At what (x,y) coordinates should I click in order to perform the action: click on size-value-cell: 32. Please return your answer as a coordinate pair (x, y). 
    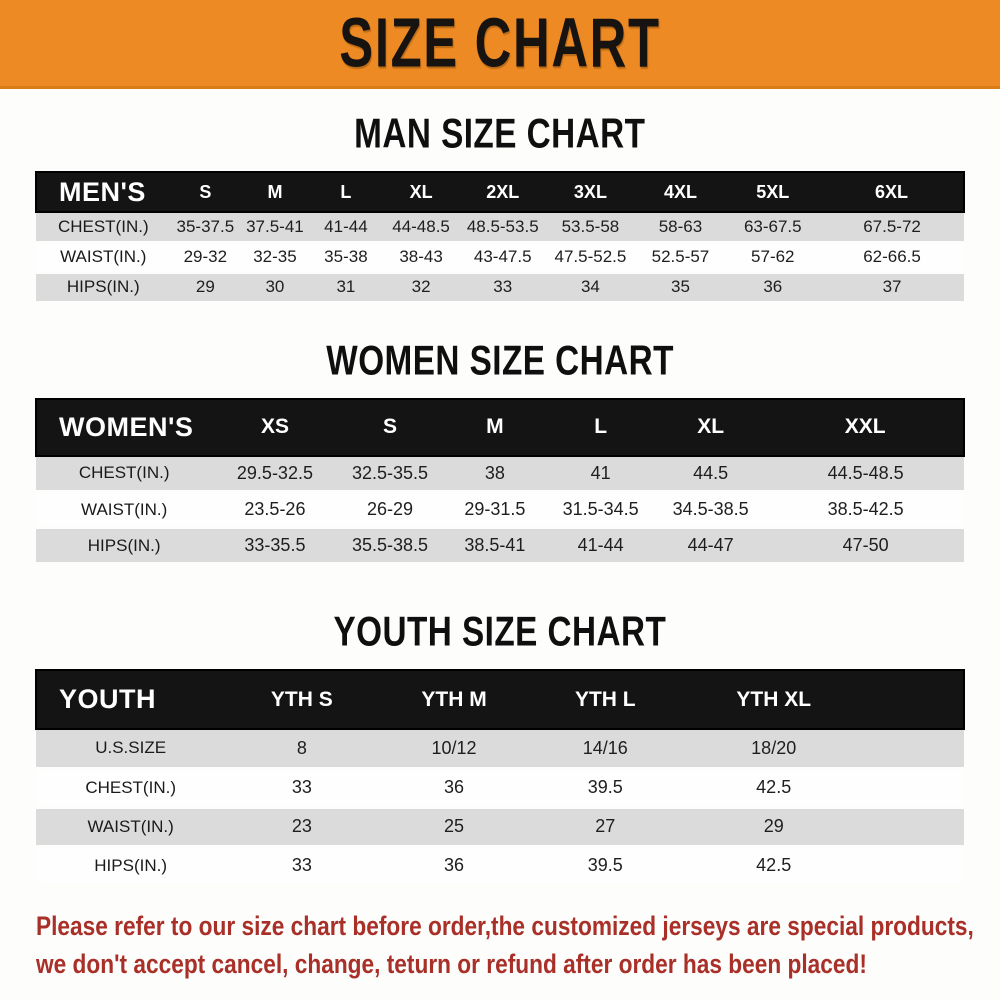
    Looking at the image, I should click on (421, 286).